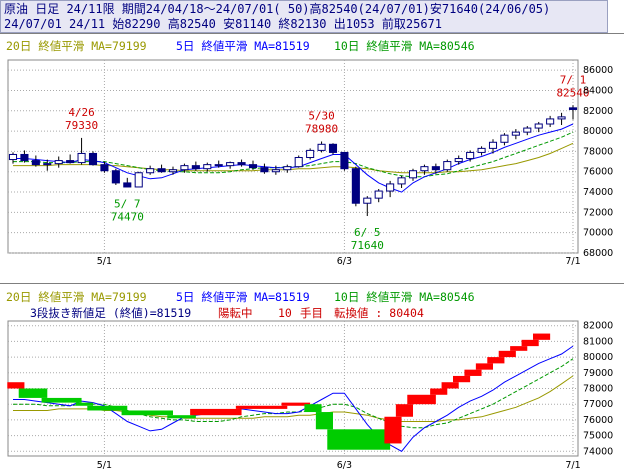 The image size is (624, 476). Describe the element at coordinates (598, 404) in the screenshot. I see `y-tick-label-lower: 77000` at that location.